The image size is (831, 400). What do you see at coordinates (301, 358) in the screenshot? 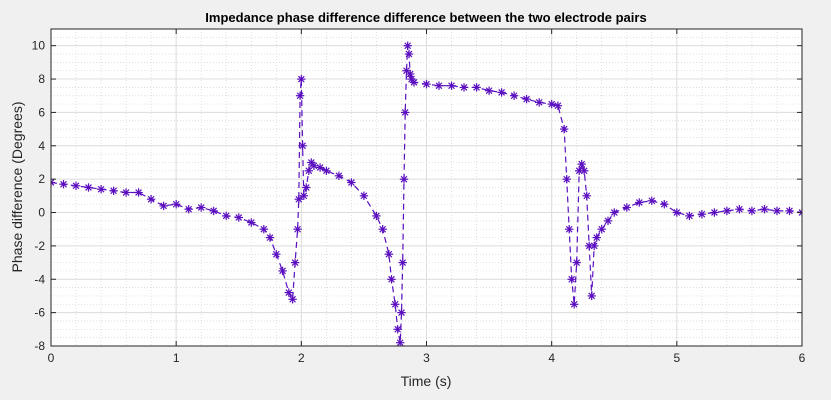
I see `x-tick-label: 2` at bounding box center [301, 358].